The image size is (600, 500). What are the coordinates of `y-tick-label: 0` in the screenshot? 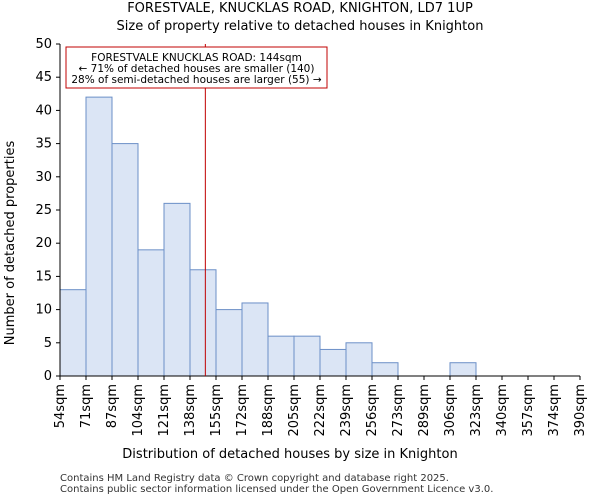 It's located at (48, 376).